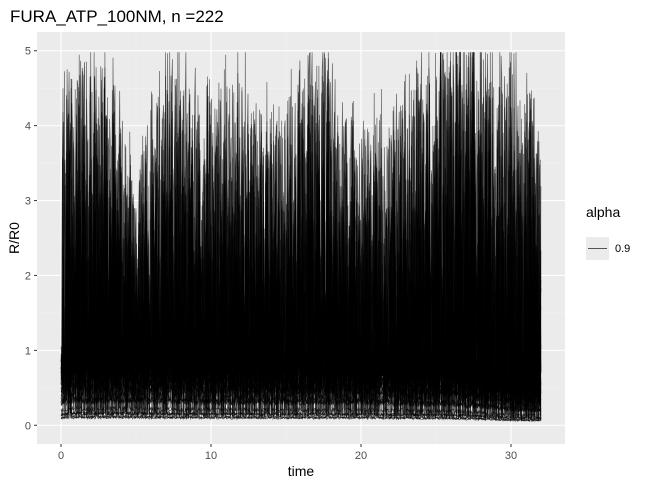 The image size is (647, 486). Describe the element at coordinates (511, 456) in the screenshot. I see `x-tick-label: 30` at that location.